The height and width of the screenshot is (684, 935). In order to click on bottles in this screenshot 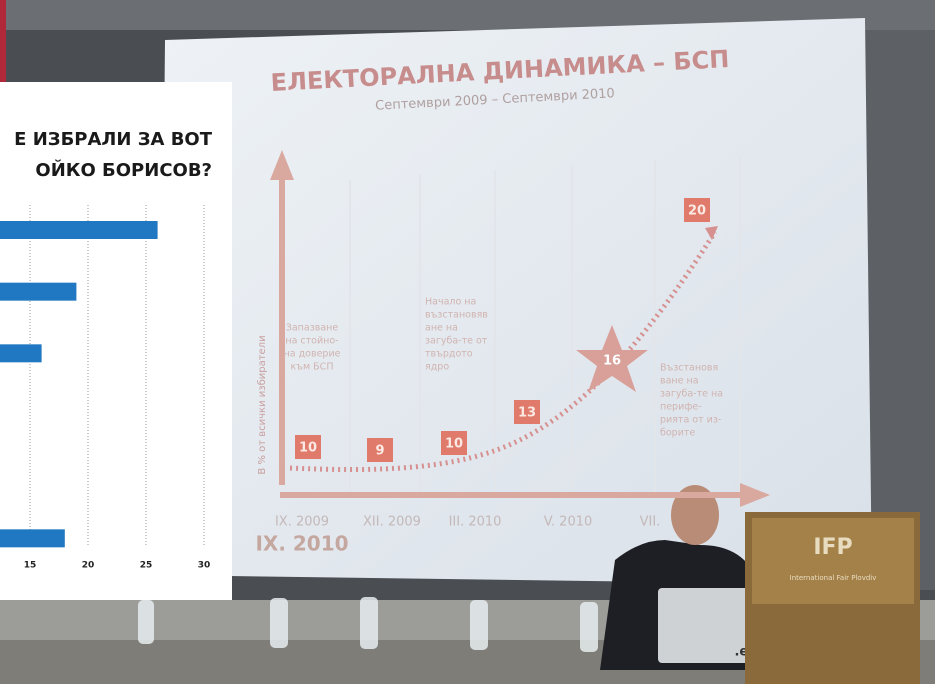, I will do `click(368, 624)`.